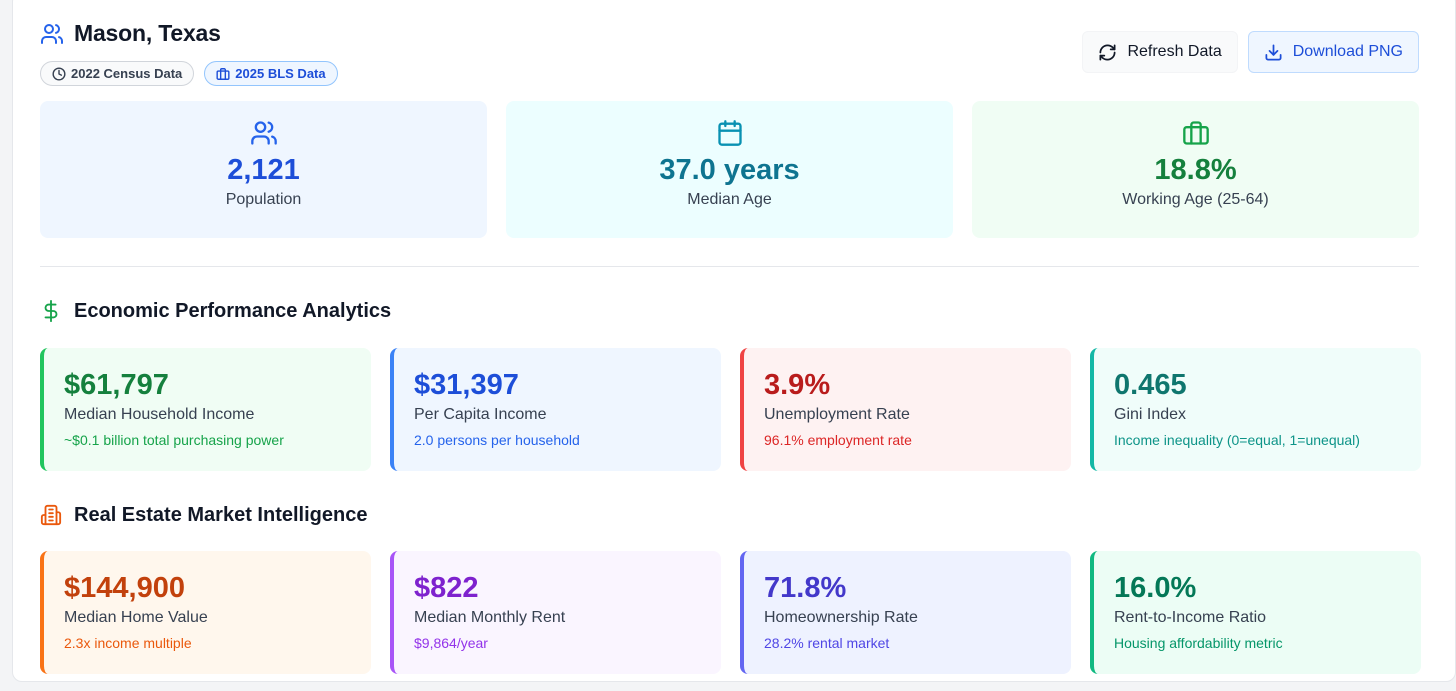 The image size is (1456, 691). I want to click on median-age-stat: 37.0 years Median Age, so click(729, 169).